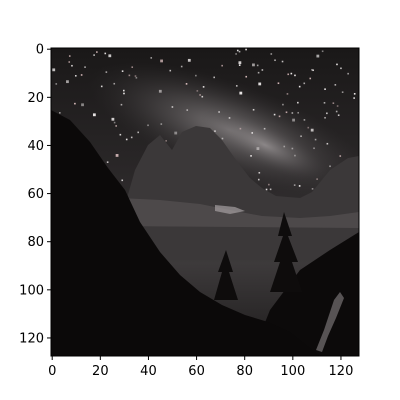  Describe the element at coordinates (226, 275) in the screenshot. I see `tree-mid` at that location.